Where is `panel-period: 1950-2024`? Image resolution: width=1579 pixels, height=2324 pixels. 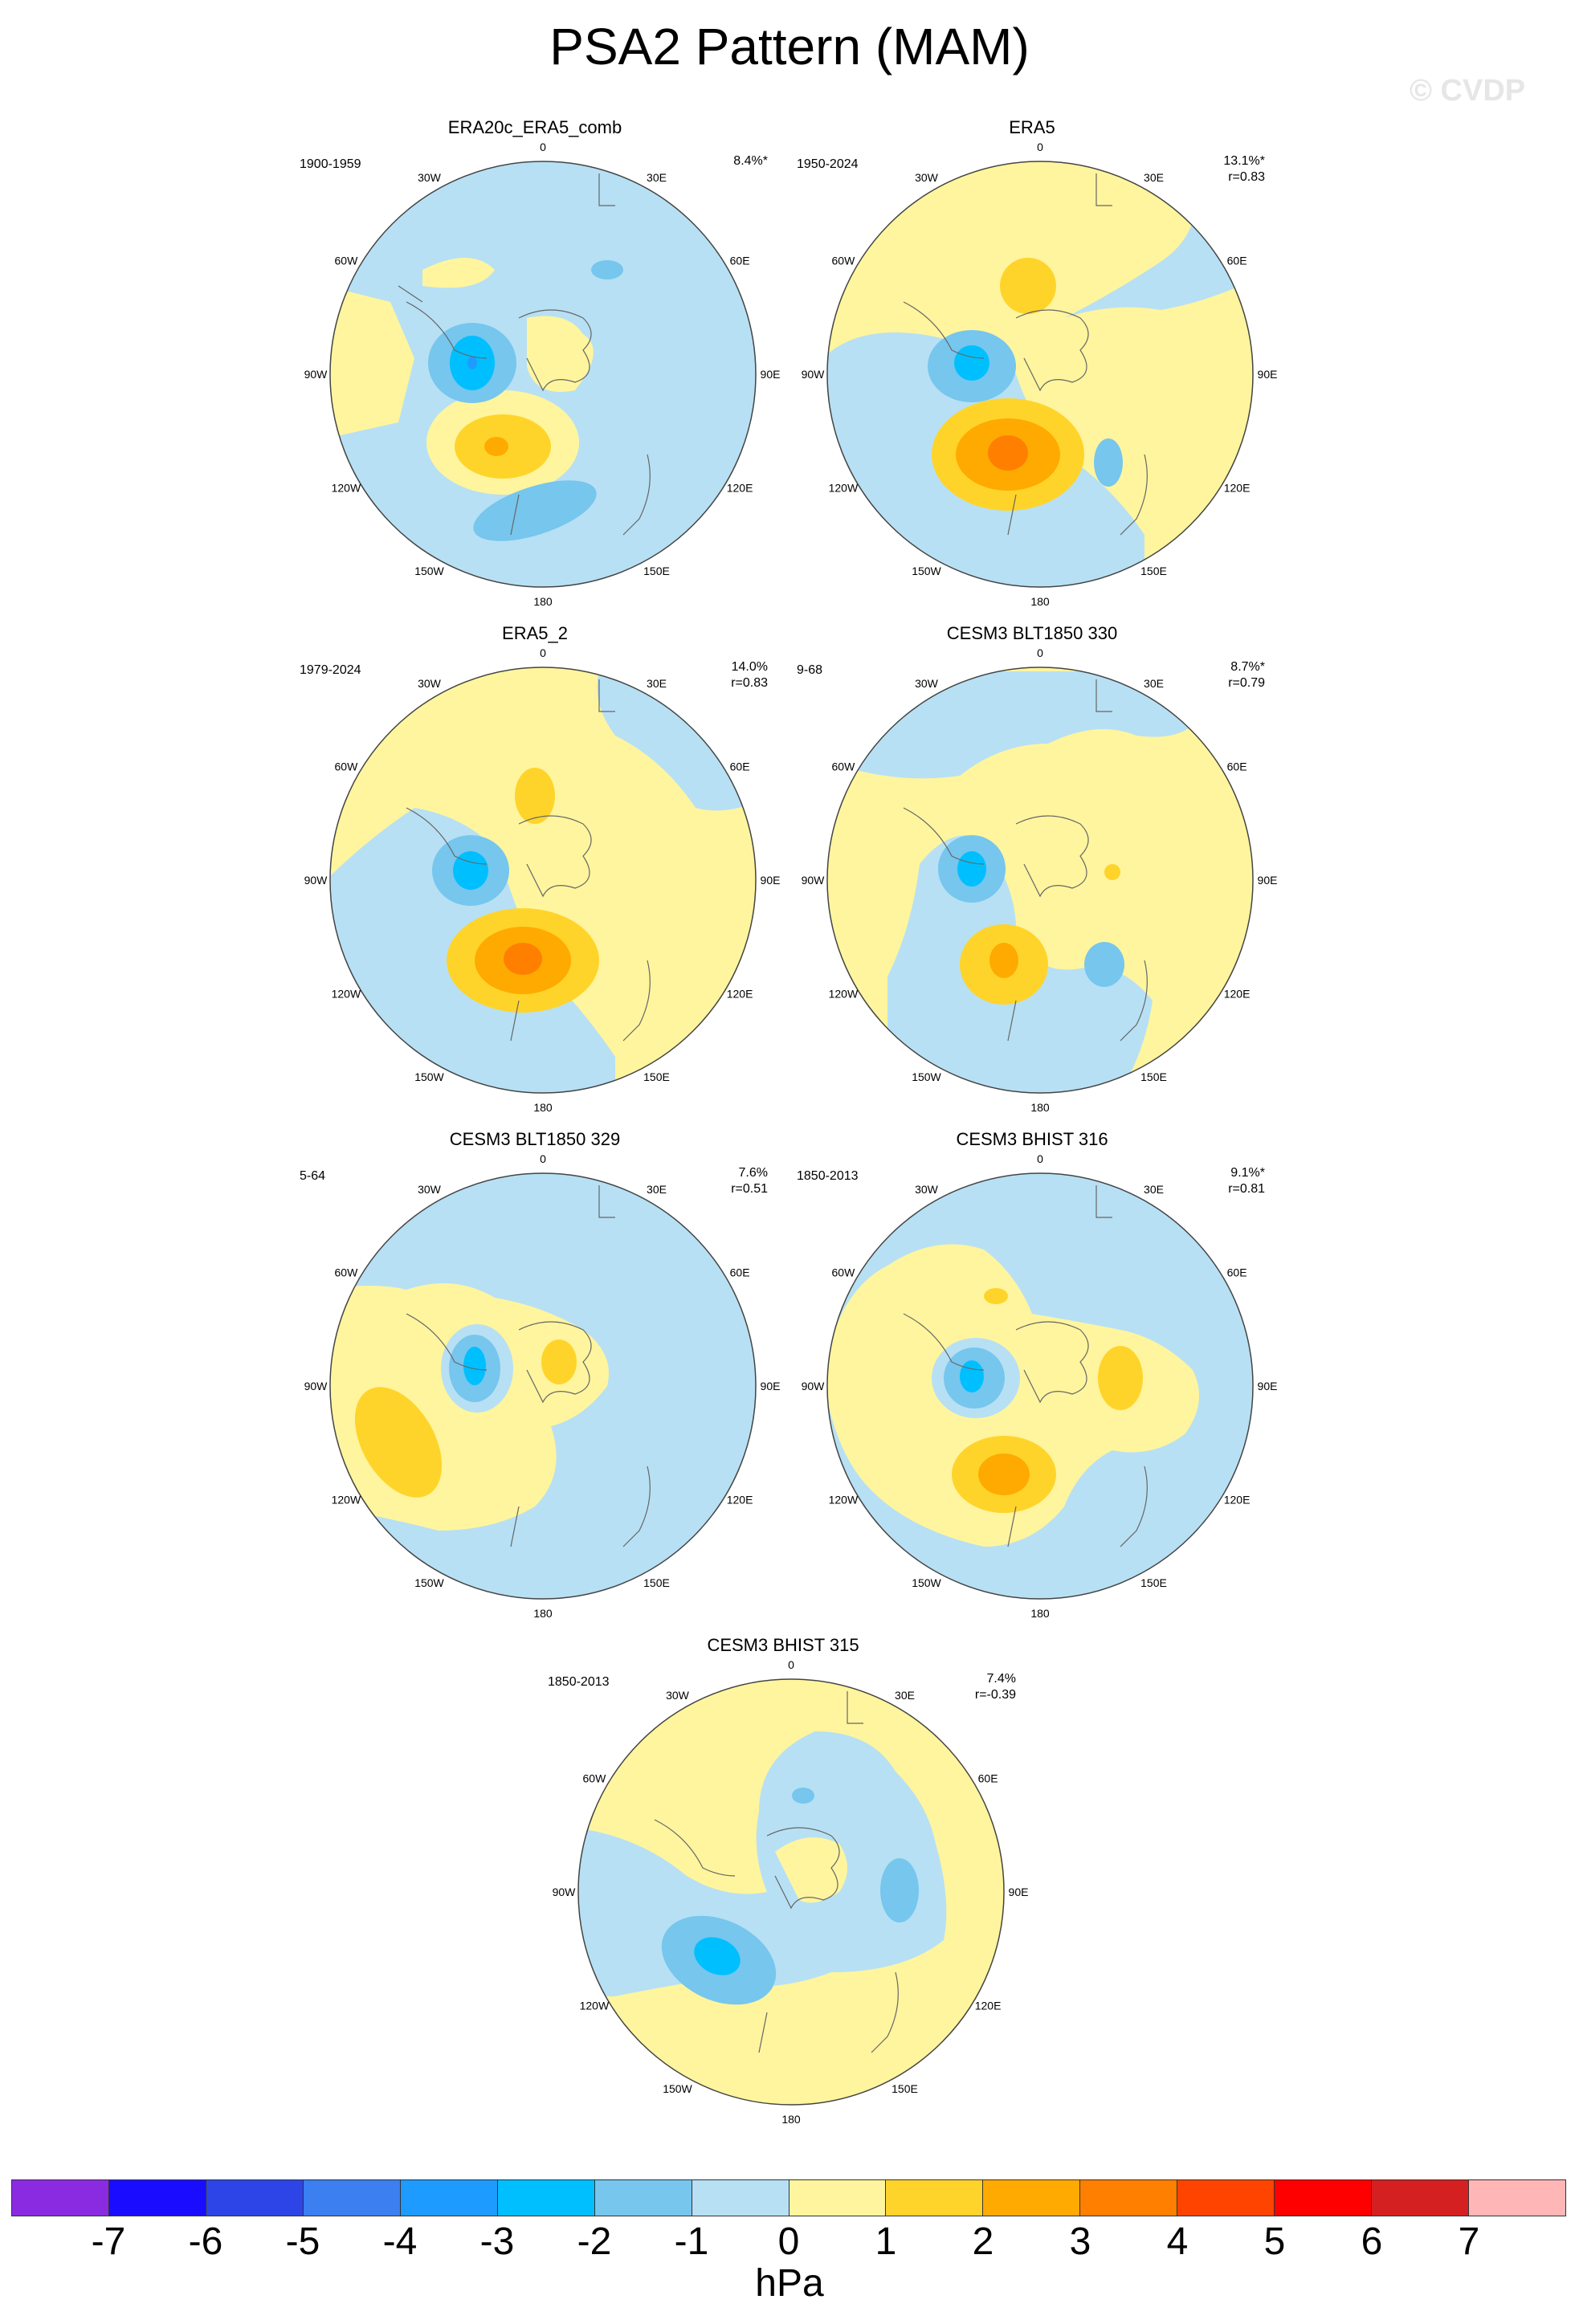
panel-period: 1950-2024 is located at coordinates (828, 164).